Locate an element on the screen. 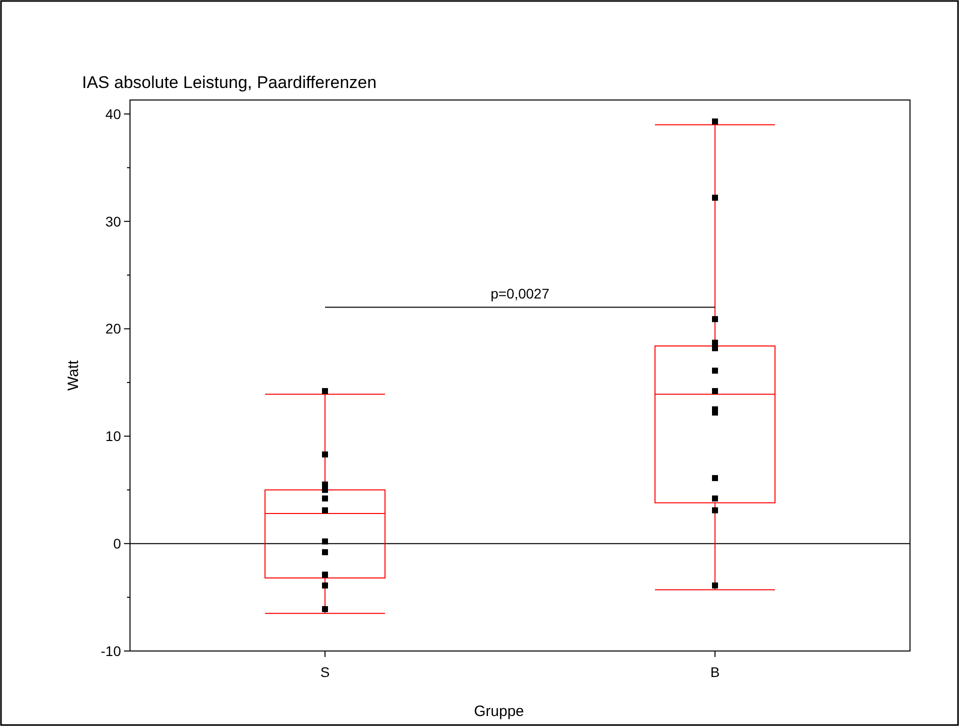  chart-title: IAS absolute Leistung, Paardifferenzen is located at coordinates (229, 82).